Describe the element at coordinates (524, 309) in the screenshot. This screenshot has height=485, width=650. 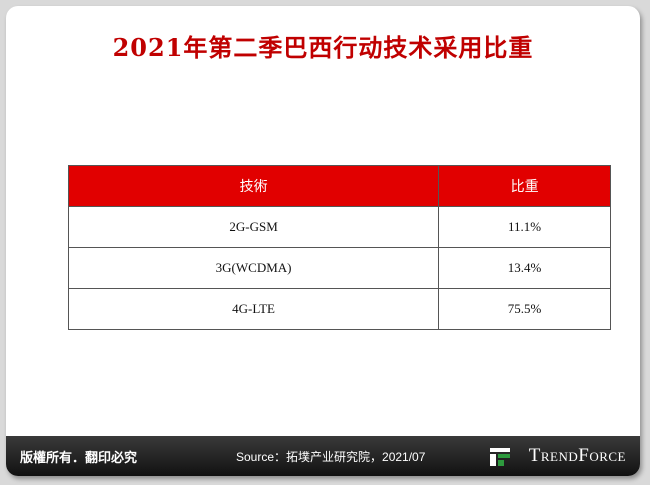
I see `table-cell: 75.5%` at that location.